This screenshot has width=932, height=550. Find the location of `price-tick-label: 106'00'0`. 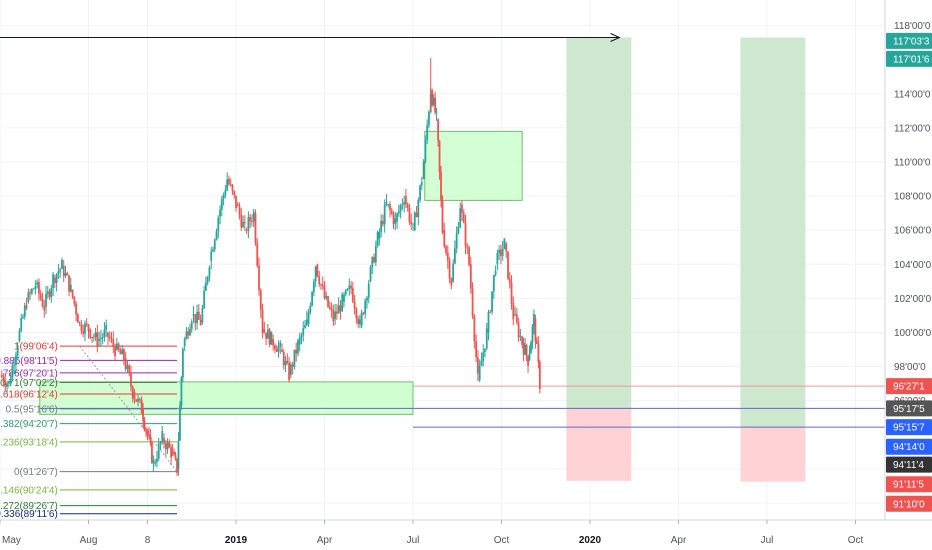

price-tick-label: 106'00'0 is located at coordinates (913, 231).